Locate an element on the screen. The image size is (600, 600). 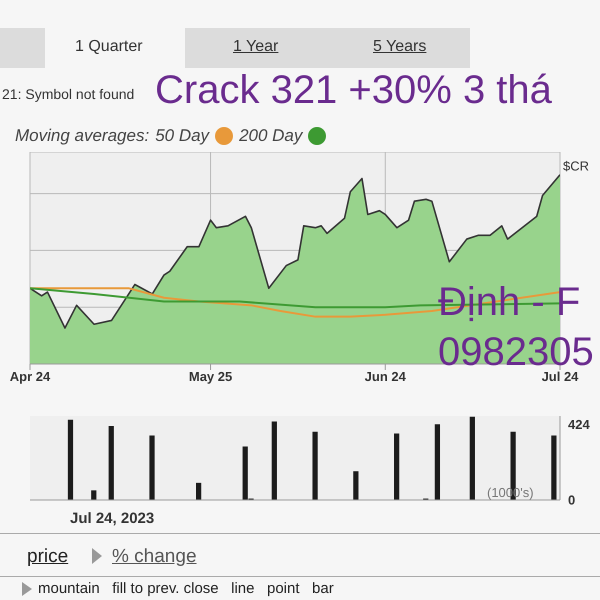
legend-label: 200 Day is located at coordinates (270, 136).